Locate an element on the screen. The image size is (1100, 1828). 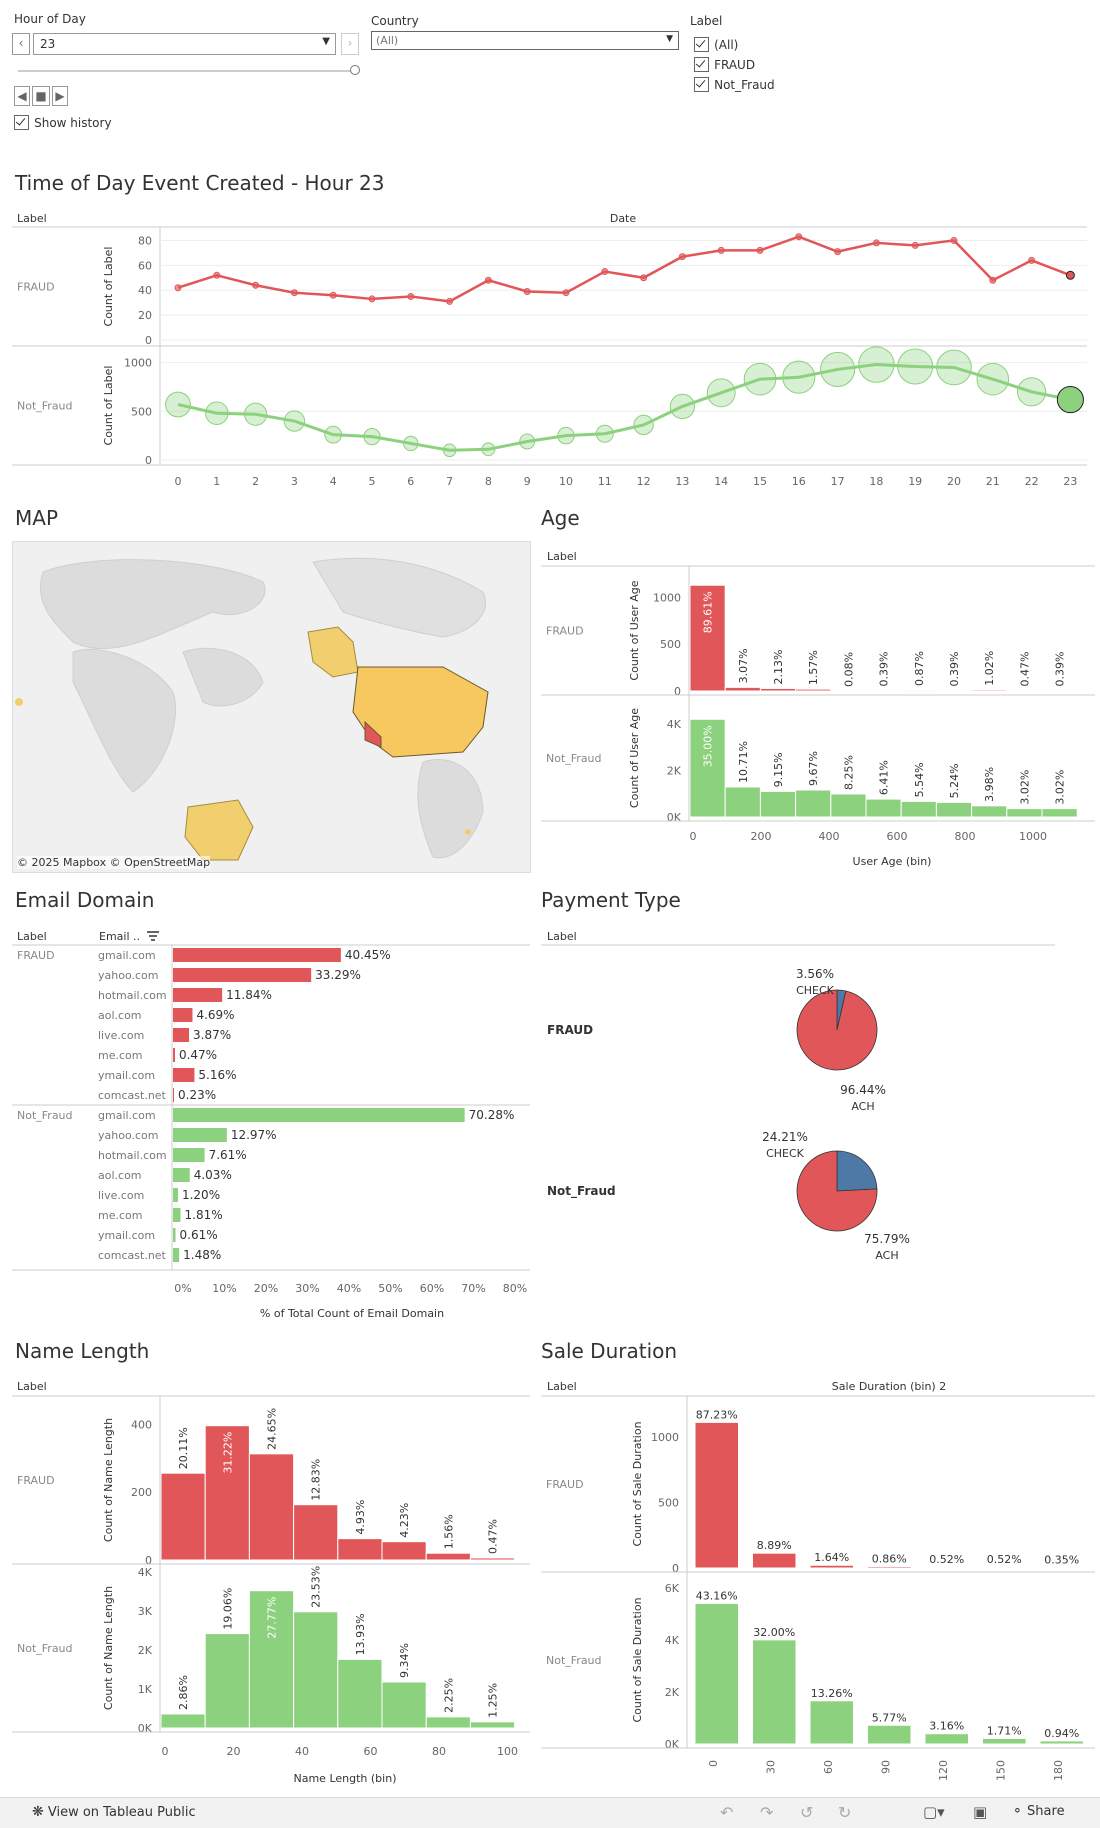
show-history-checkbox: Show history is located at coordinates (63, 121).